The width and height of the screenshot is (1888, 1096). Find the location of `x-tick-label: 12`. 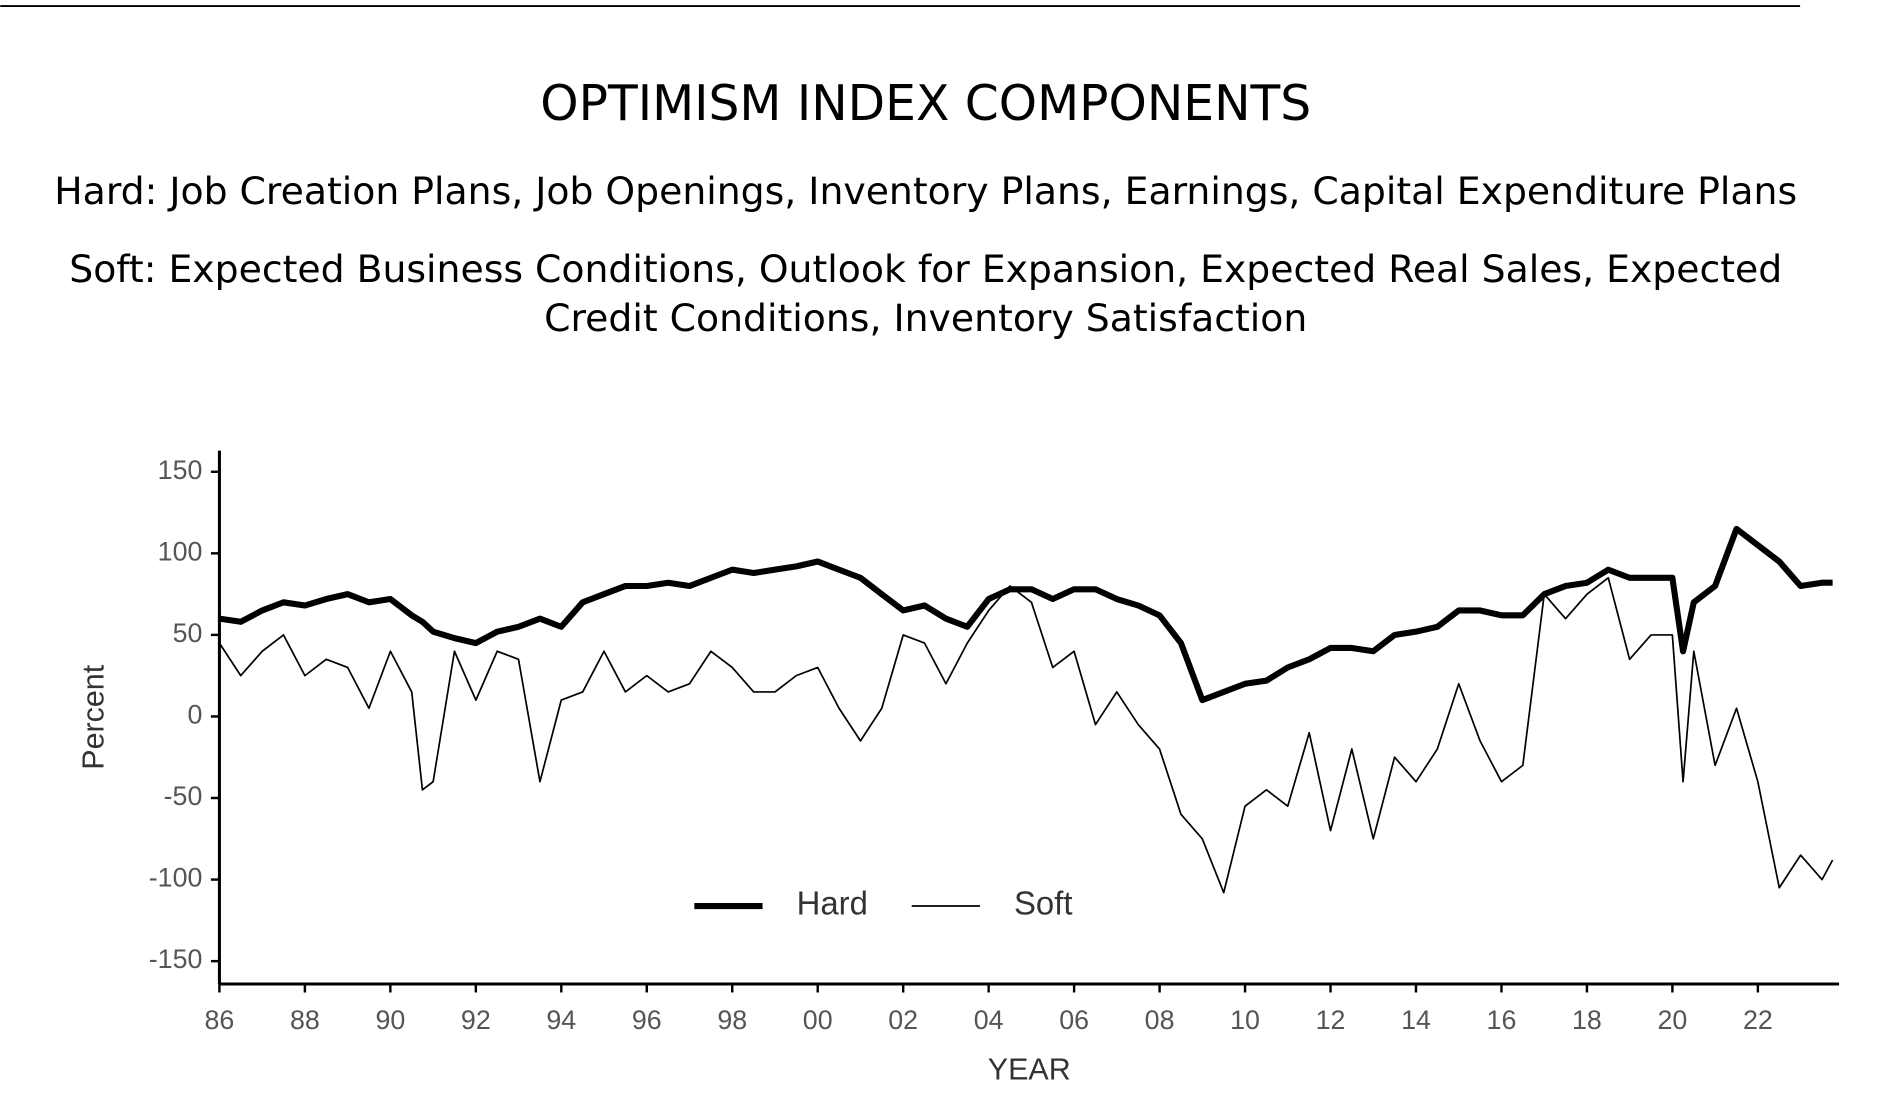

x-tick-label: 12 is located at coordinates (1331, 1020).